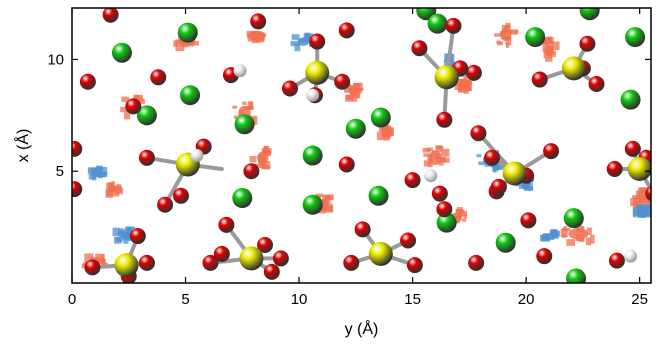  Describe the element at coordinates (412, 299) in the screenshot. I see `x-tick-label: 15` at that location.